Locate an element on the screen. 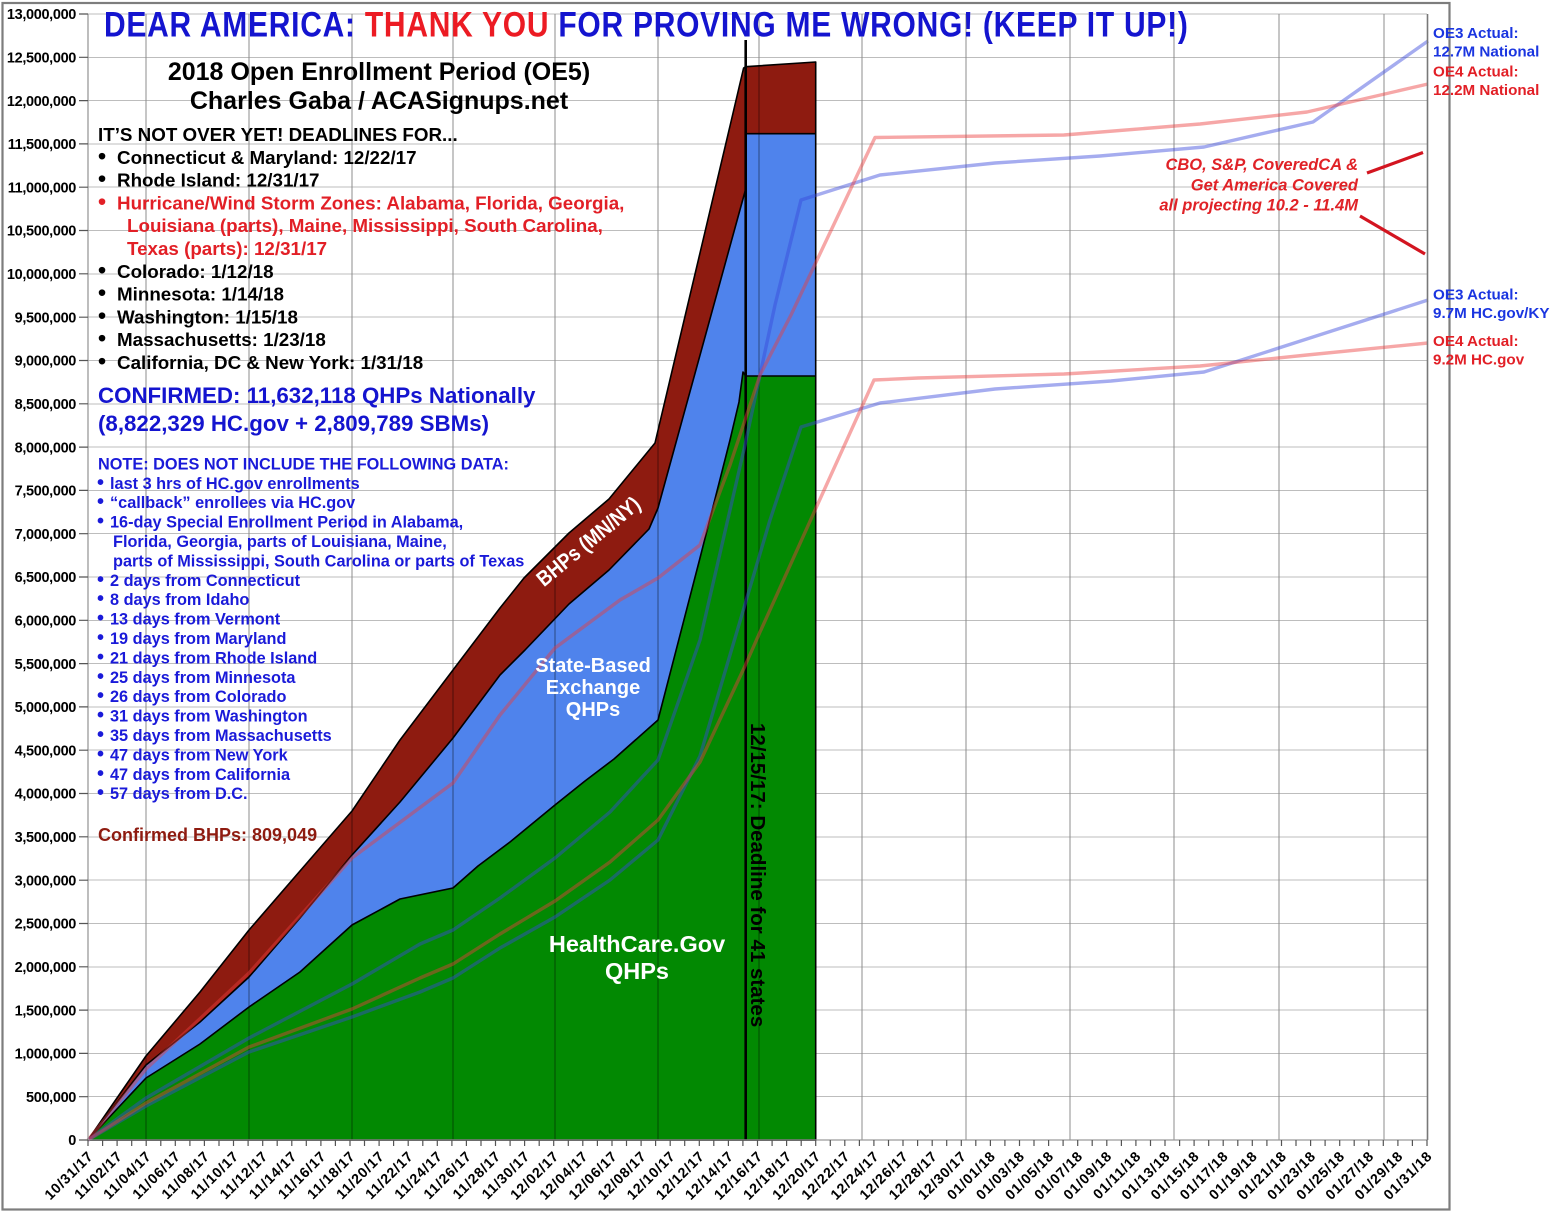 The width and height of the screenshot is (1550, 1214). svg-text: 9,000,000 is located at coordinates (46, 362).